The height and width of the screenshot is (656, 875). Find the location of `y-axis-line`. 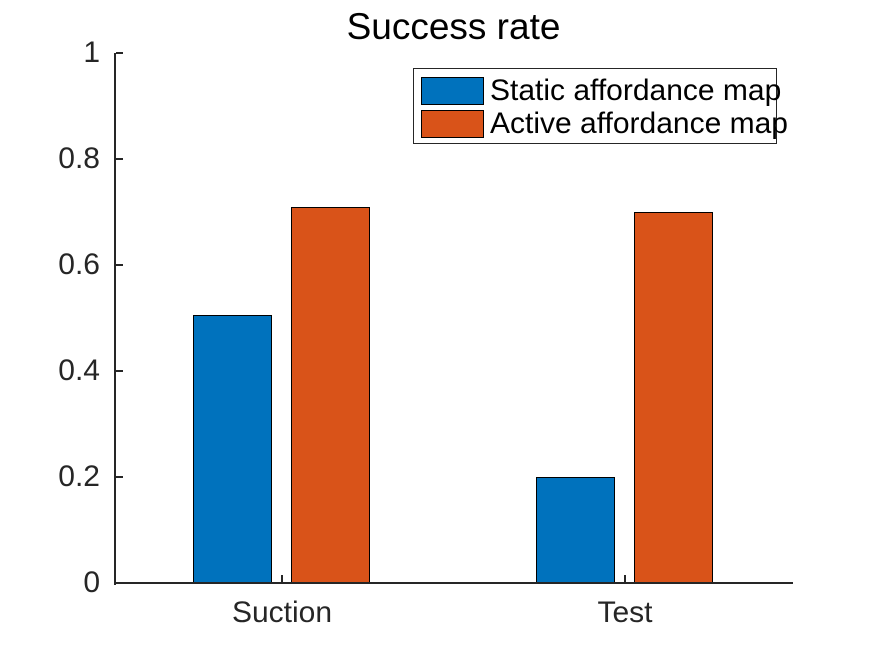

y-axis-line is located at coordinates (115, 319).